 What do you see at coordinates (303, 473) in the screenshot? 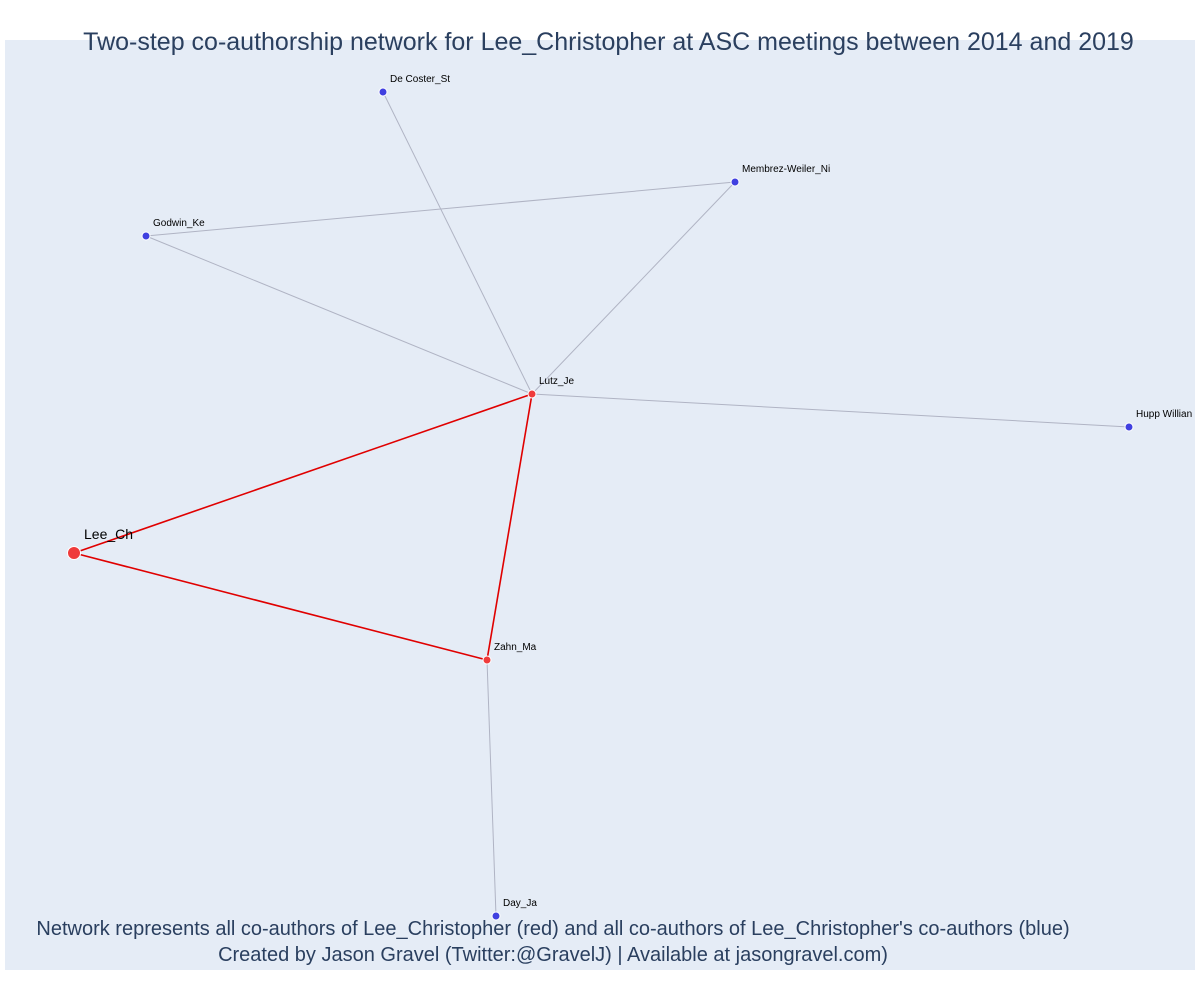
I see `edge-lee-lutz` at bounding box center [303, 473].